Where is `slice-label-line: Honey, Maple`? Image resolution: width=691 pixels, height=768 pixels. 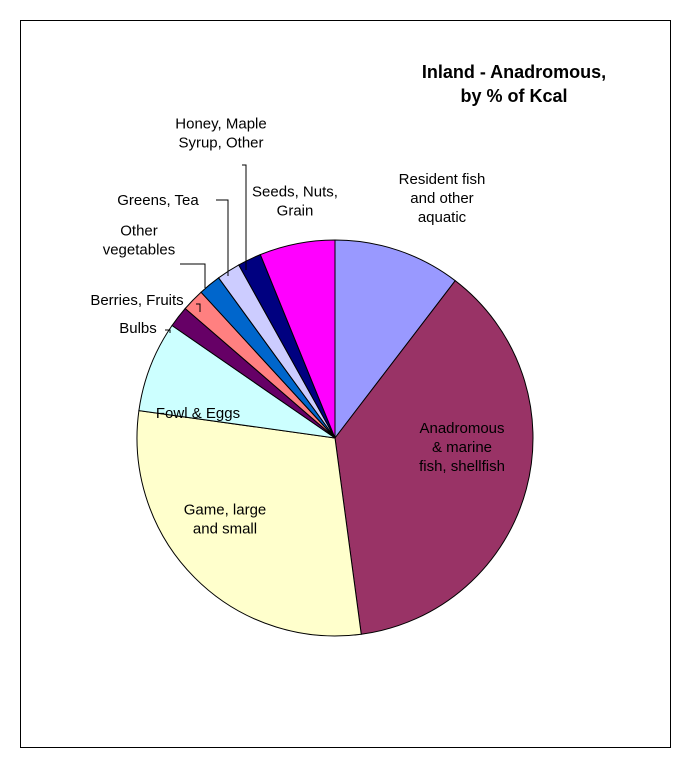
slice-label-line: Honey, Maple is located at coordinates (220, 124).